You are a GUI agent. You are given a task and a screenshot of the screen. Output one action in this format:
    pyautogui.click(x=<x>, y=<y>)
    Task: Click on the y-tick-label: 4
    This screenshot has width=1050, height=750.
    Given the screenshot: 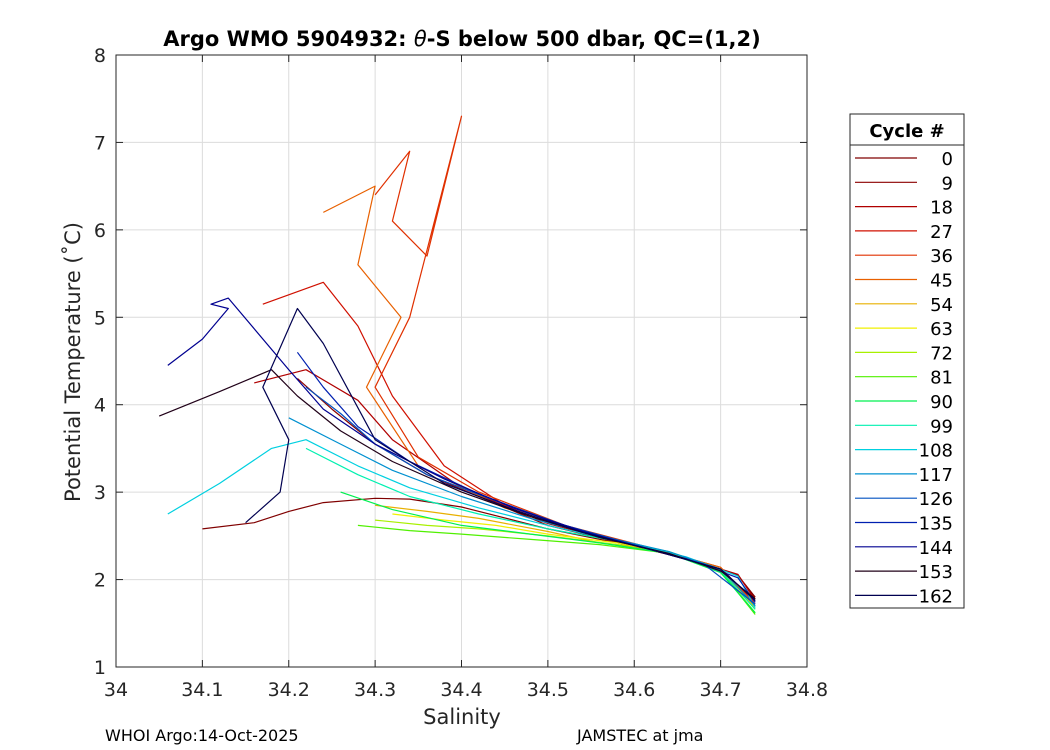 What is the action you would take?
    pyautogui.click(x=100, y=406)
    